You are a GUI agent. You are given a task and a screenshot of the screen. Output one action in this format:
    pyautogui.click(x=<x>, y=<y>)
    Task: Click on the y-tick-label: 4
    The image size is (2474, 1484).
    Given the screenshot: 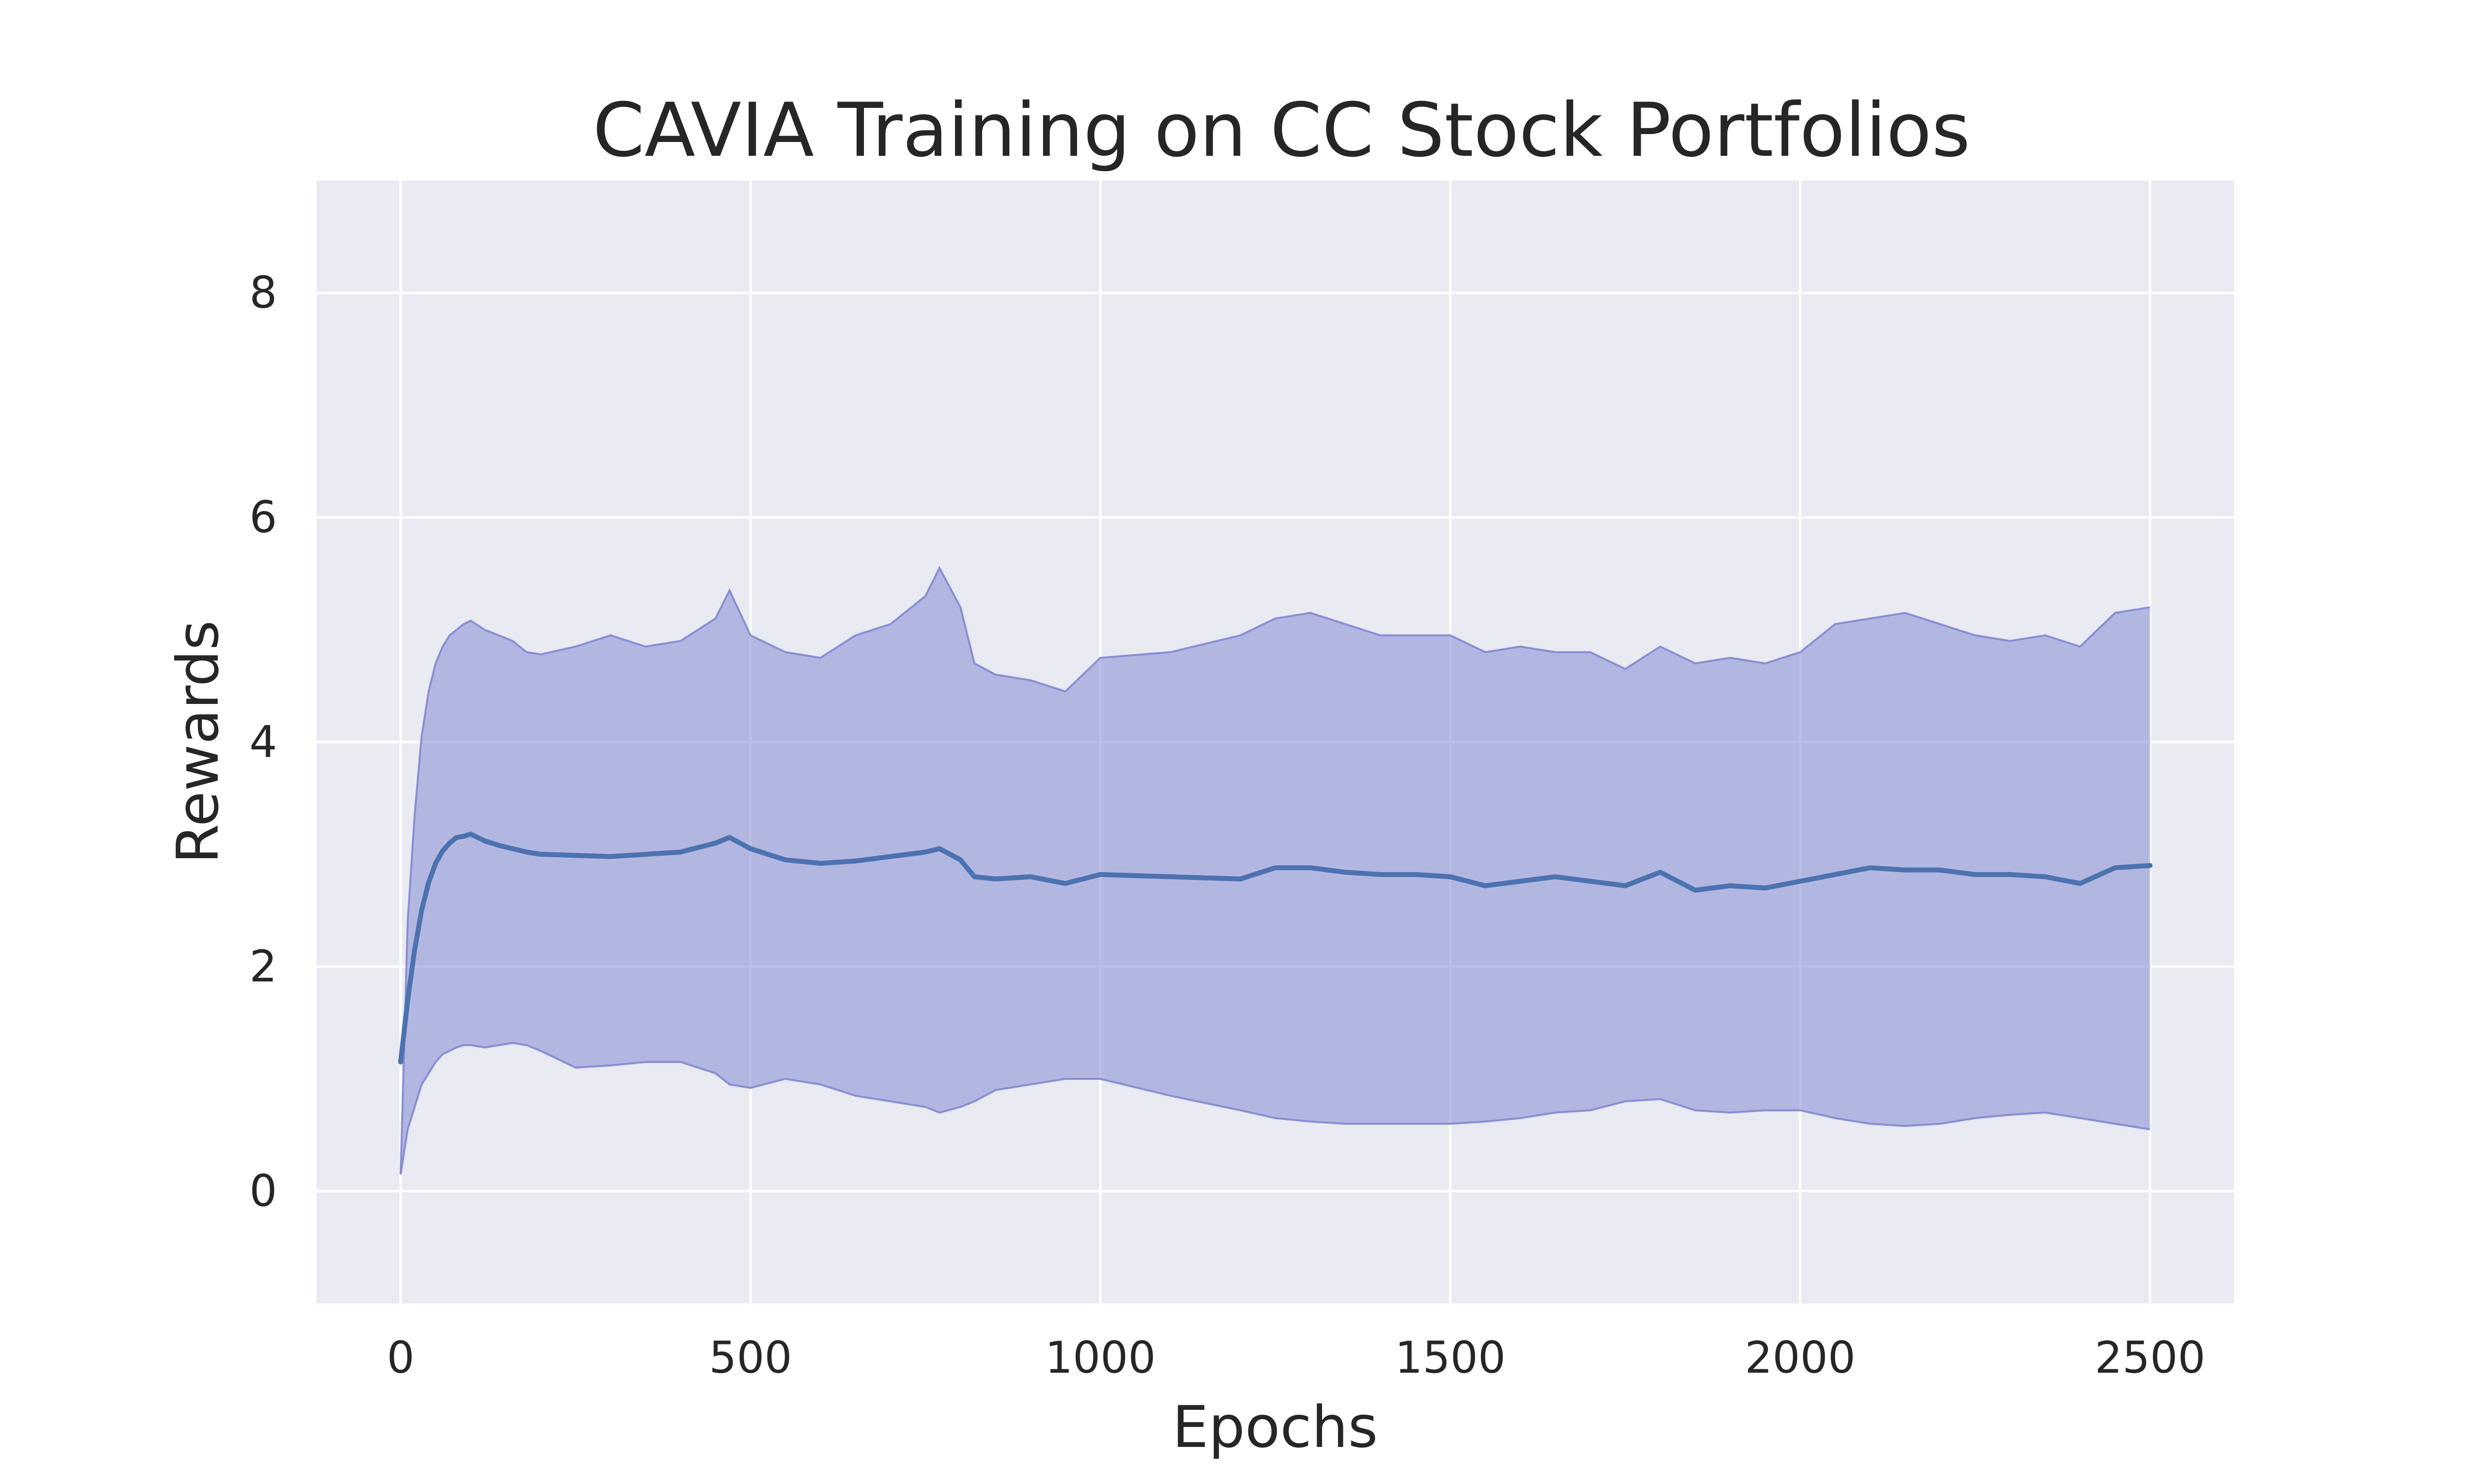 What is the action you would take?
    pyautogui.click(x=263, y=741)
    